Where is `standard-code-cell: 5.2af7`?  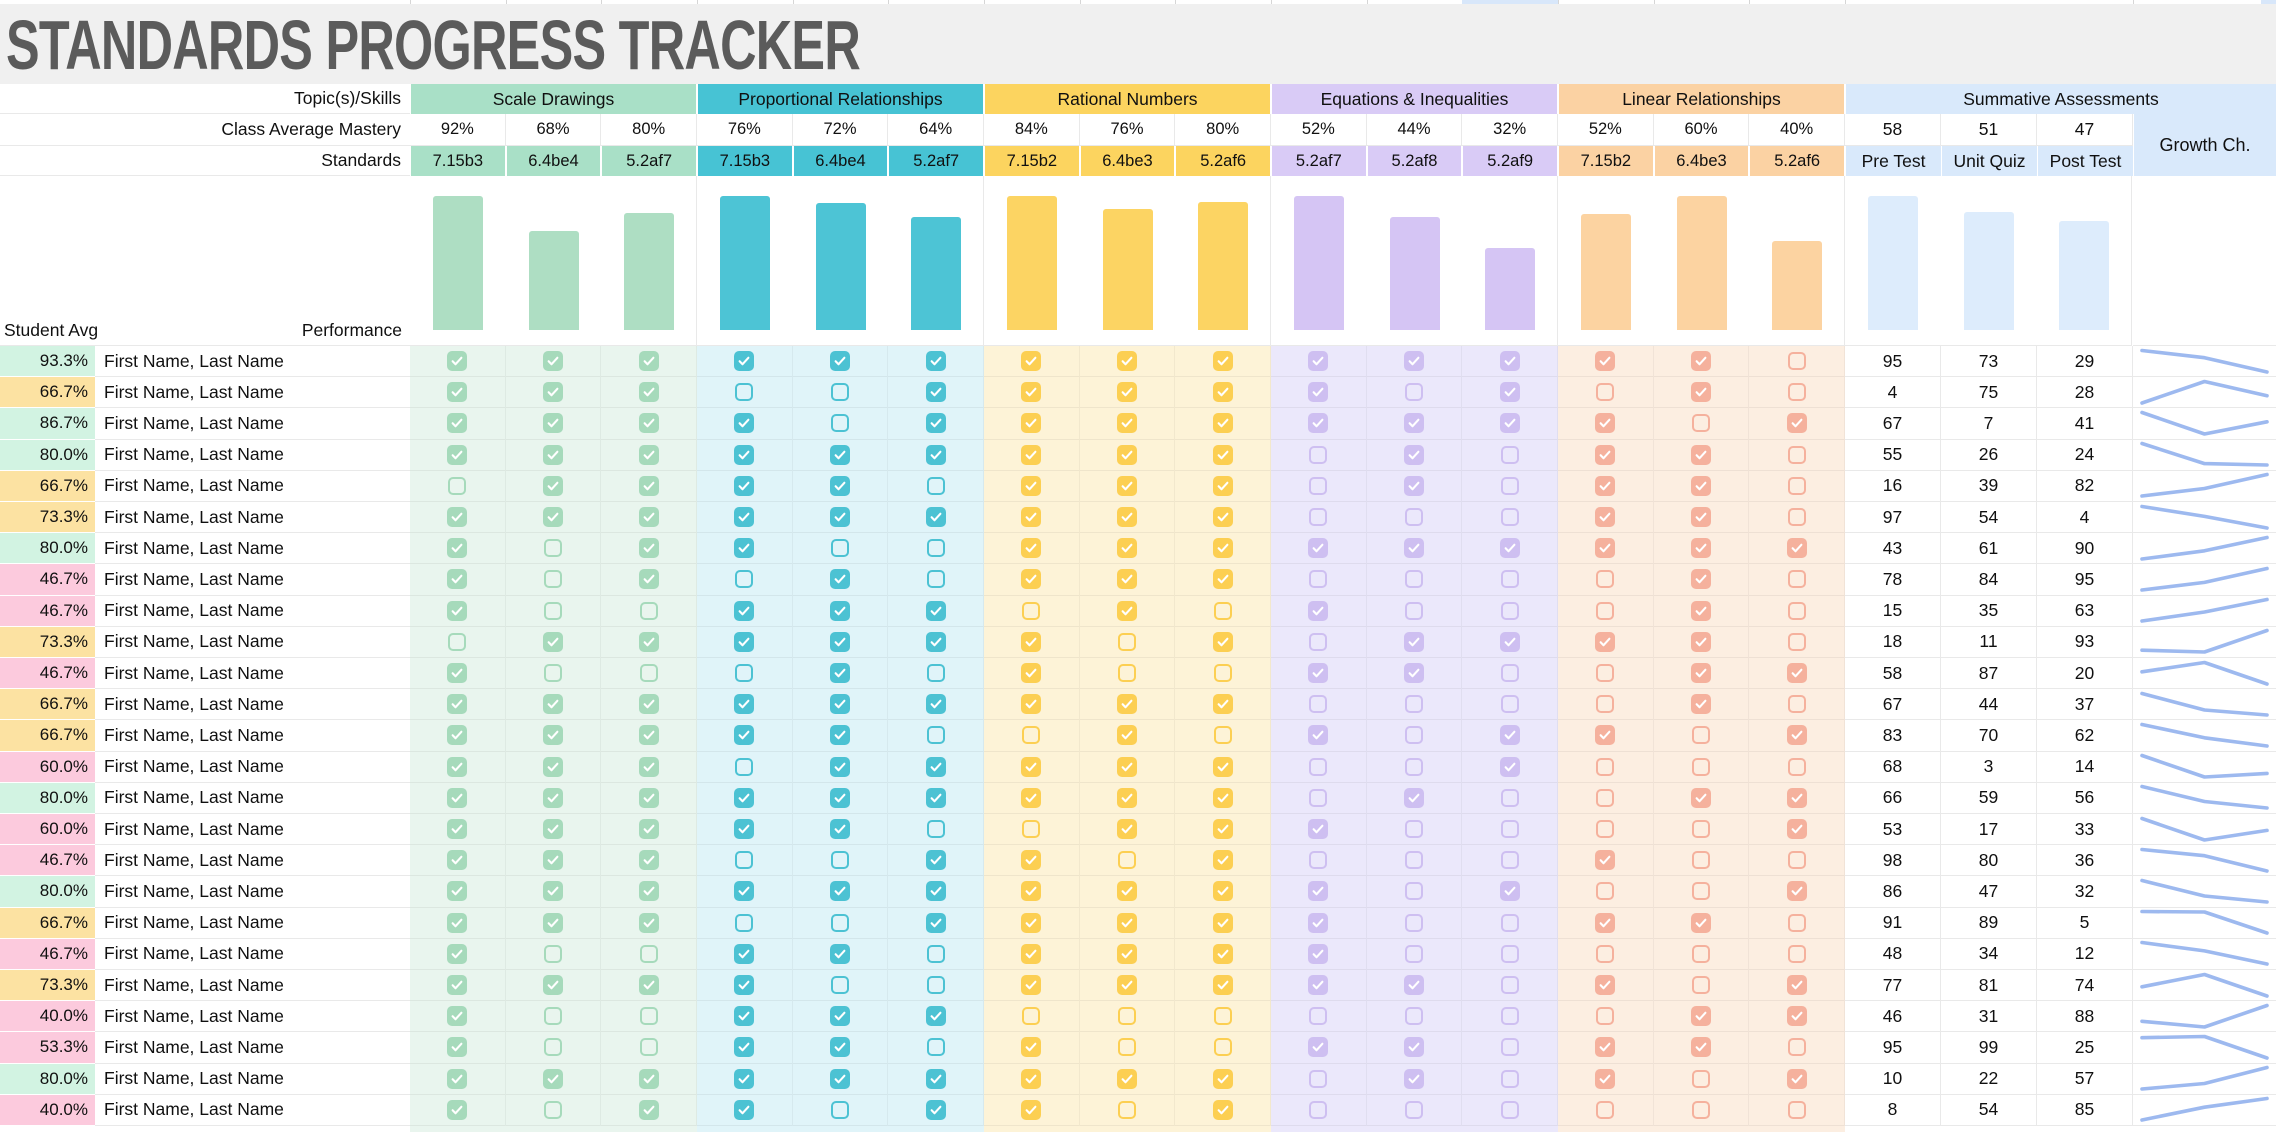 standard-code-cell: 5.2af7 is located at coordinates (936, 161).